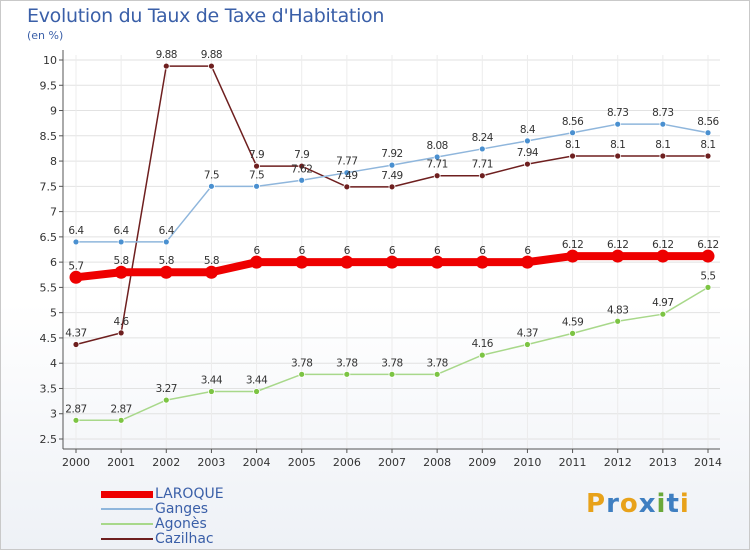  What do you see at coordinates (122, 231) in the screenshot?
I see `data-label-ganges: 6.4` at bounding box center [122, 231].